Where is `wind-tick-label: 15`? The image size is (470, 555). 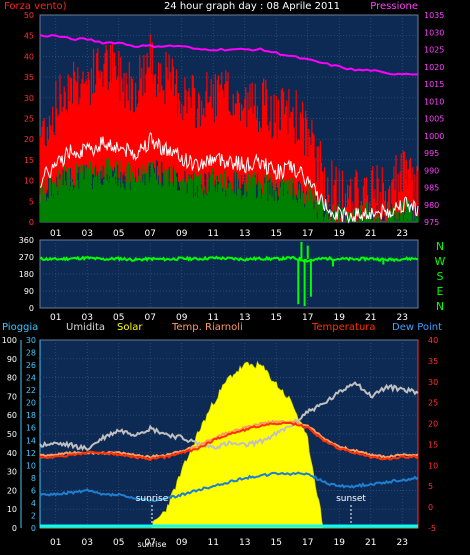 wind-tick-label: 15 is located at coordinates (29, 160).